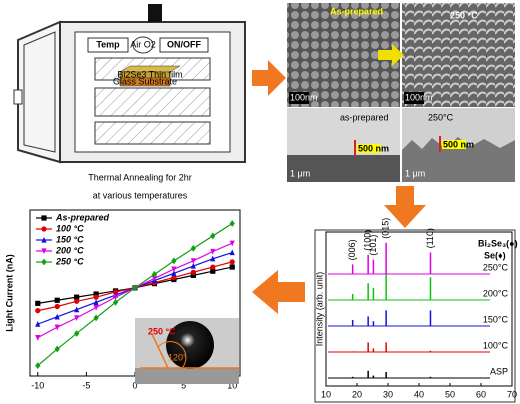  Describe the element at coordinates (108, 44) in the screenshot. I see `panel-label: Temp` at that location.